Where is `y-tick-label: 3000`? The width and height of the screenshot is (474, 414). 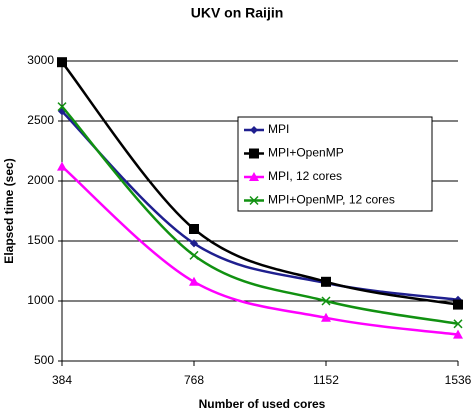
y-tick-label: 3000 is located at coordinates (40, 60).